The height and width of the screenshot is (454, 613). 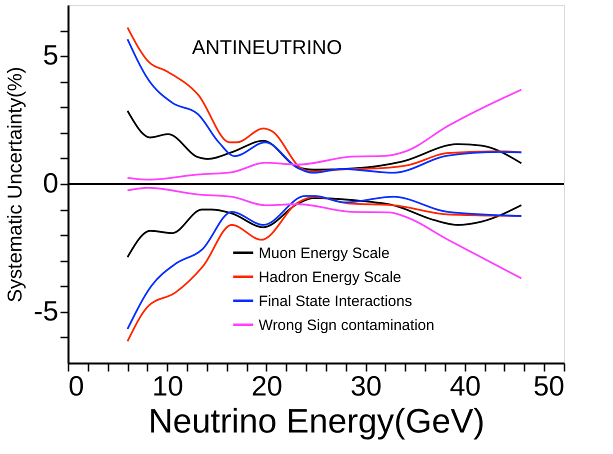 I want to click on legend-label: Final State Interactions, so click(x=335, y=301).